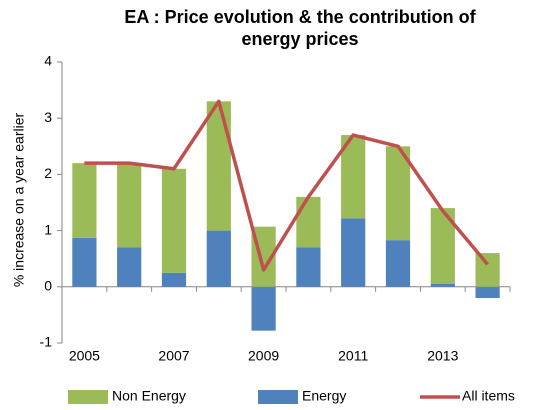  I want to click on x-tick-label: 2011, so click(353, 356).